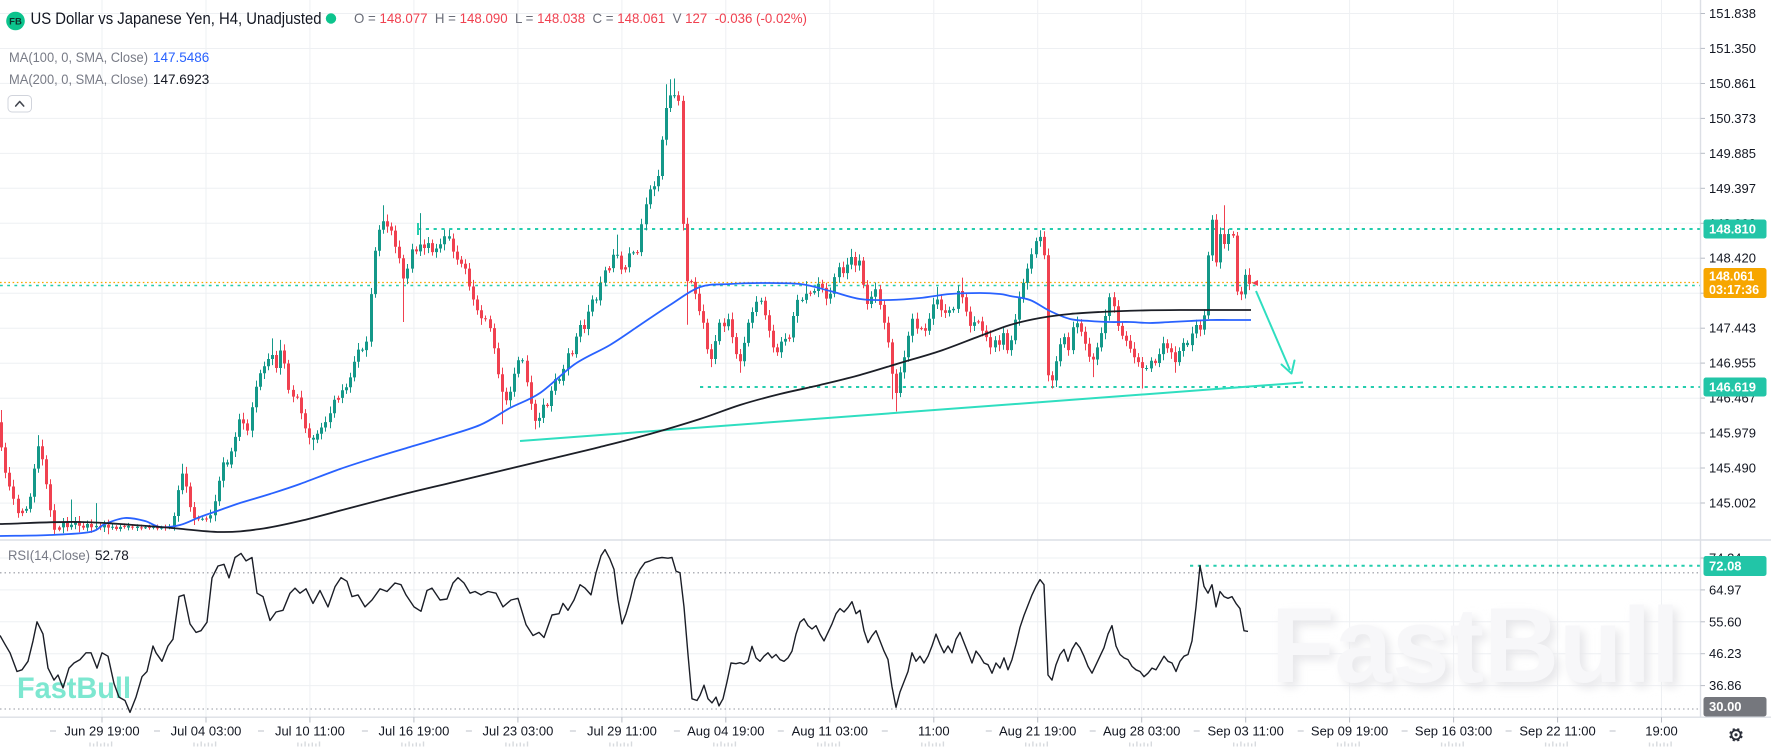 The width and height of the screenshot is (1771, 747). I want to click on svg-text: Jun 29 19:00, so click(101, 731).